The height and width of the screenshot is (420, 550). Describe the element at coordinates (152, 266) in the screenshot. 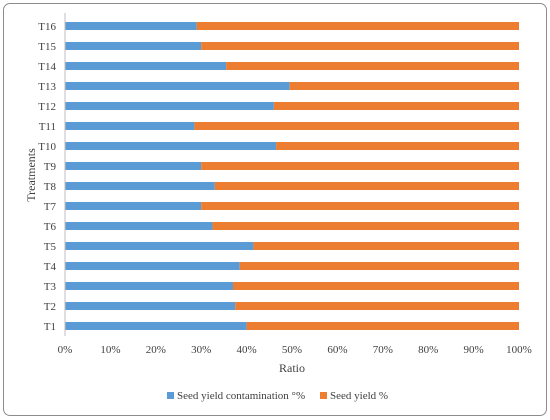

I see `bar-t4-contamination` at that location.